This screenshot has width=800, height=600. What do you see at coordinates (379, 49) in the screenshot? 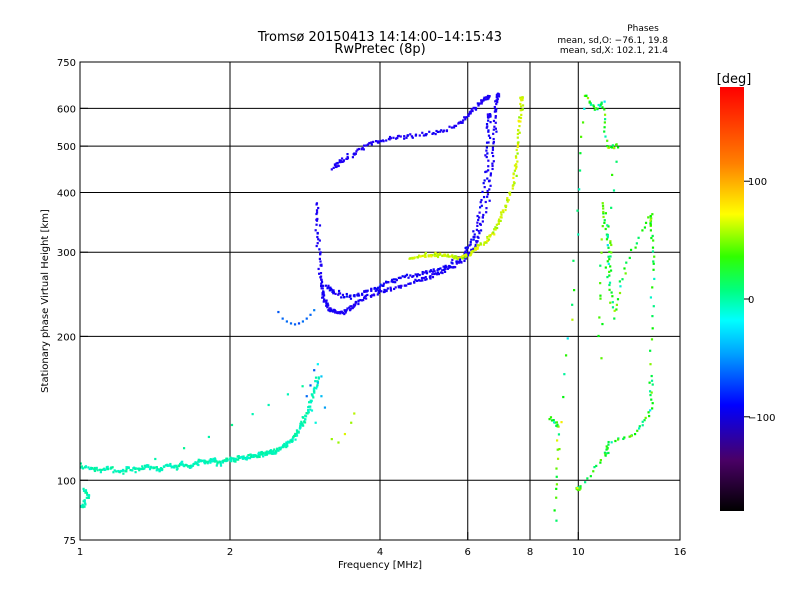
I see `chart-subtitle: RwPretec (8p)` at bounding box center [379, 49].